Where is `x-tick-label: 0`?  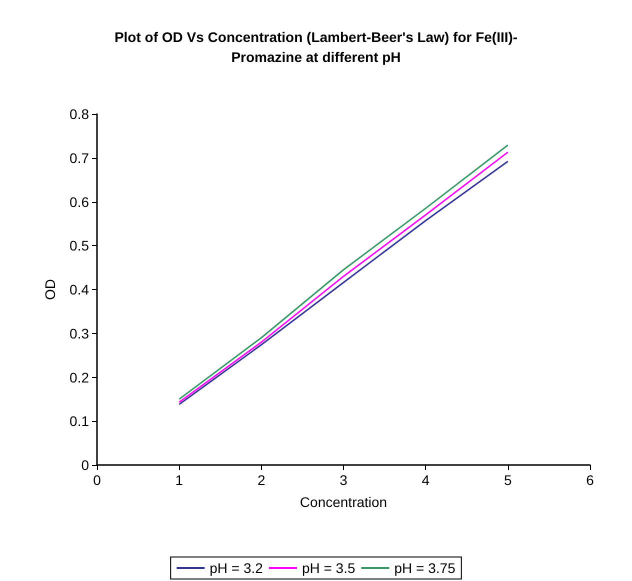 x-tick-label: 0 is located at coordinates (97, 480).